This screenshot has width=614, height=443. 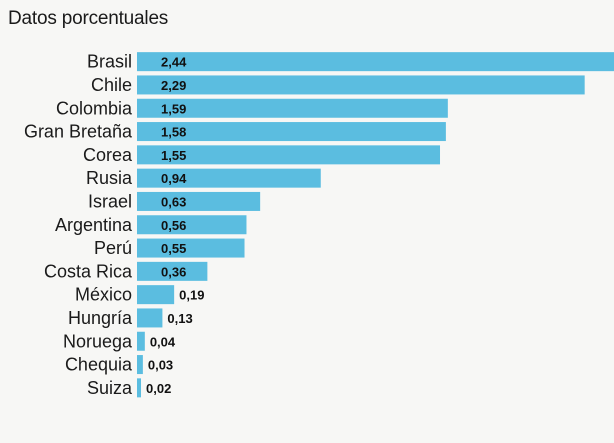 What do you see at coordinates (111, 85) in the screenshot?
I see `category-label: Chile` at bounding box center [111, 85].